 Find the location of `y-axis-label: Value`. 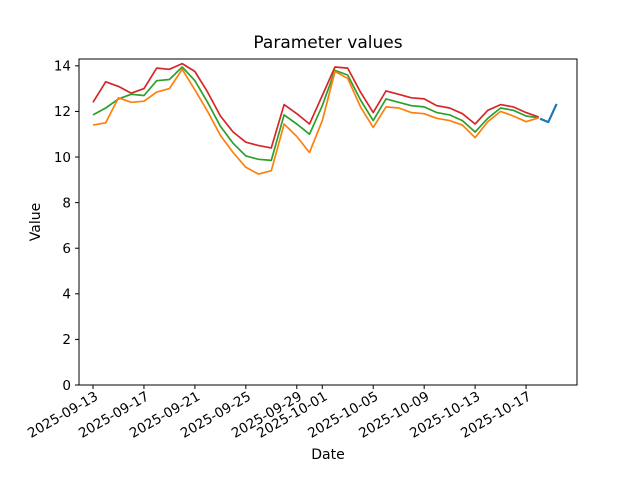

y-axis-label: Value is located at coordinates (36, 222).